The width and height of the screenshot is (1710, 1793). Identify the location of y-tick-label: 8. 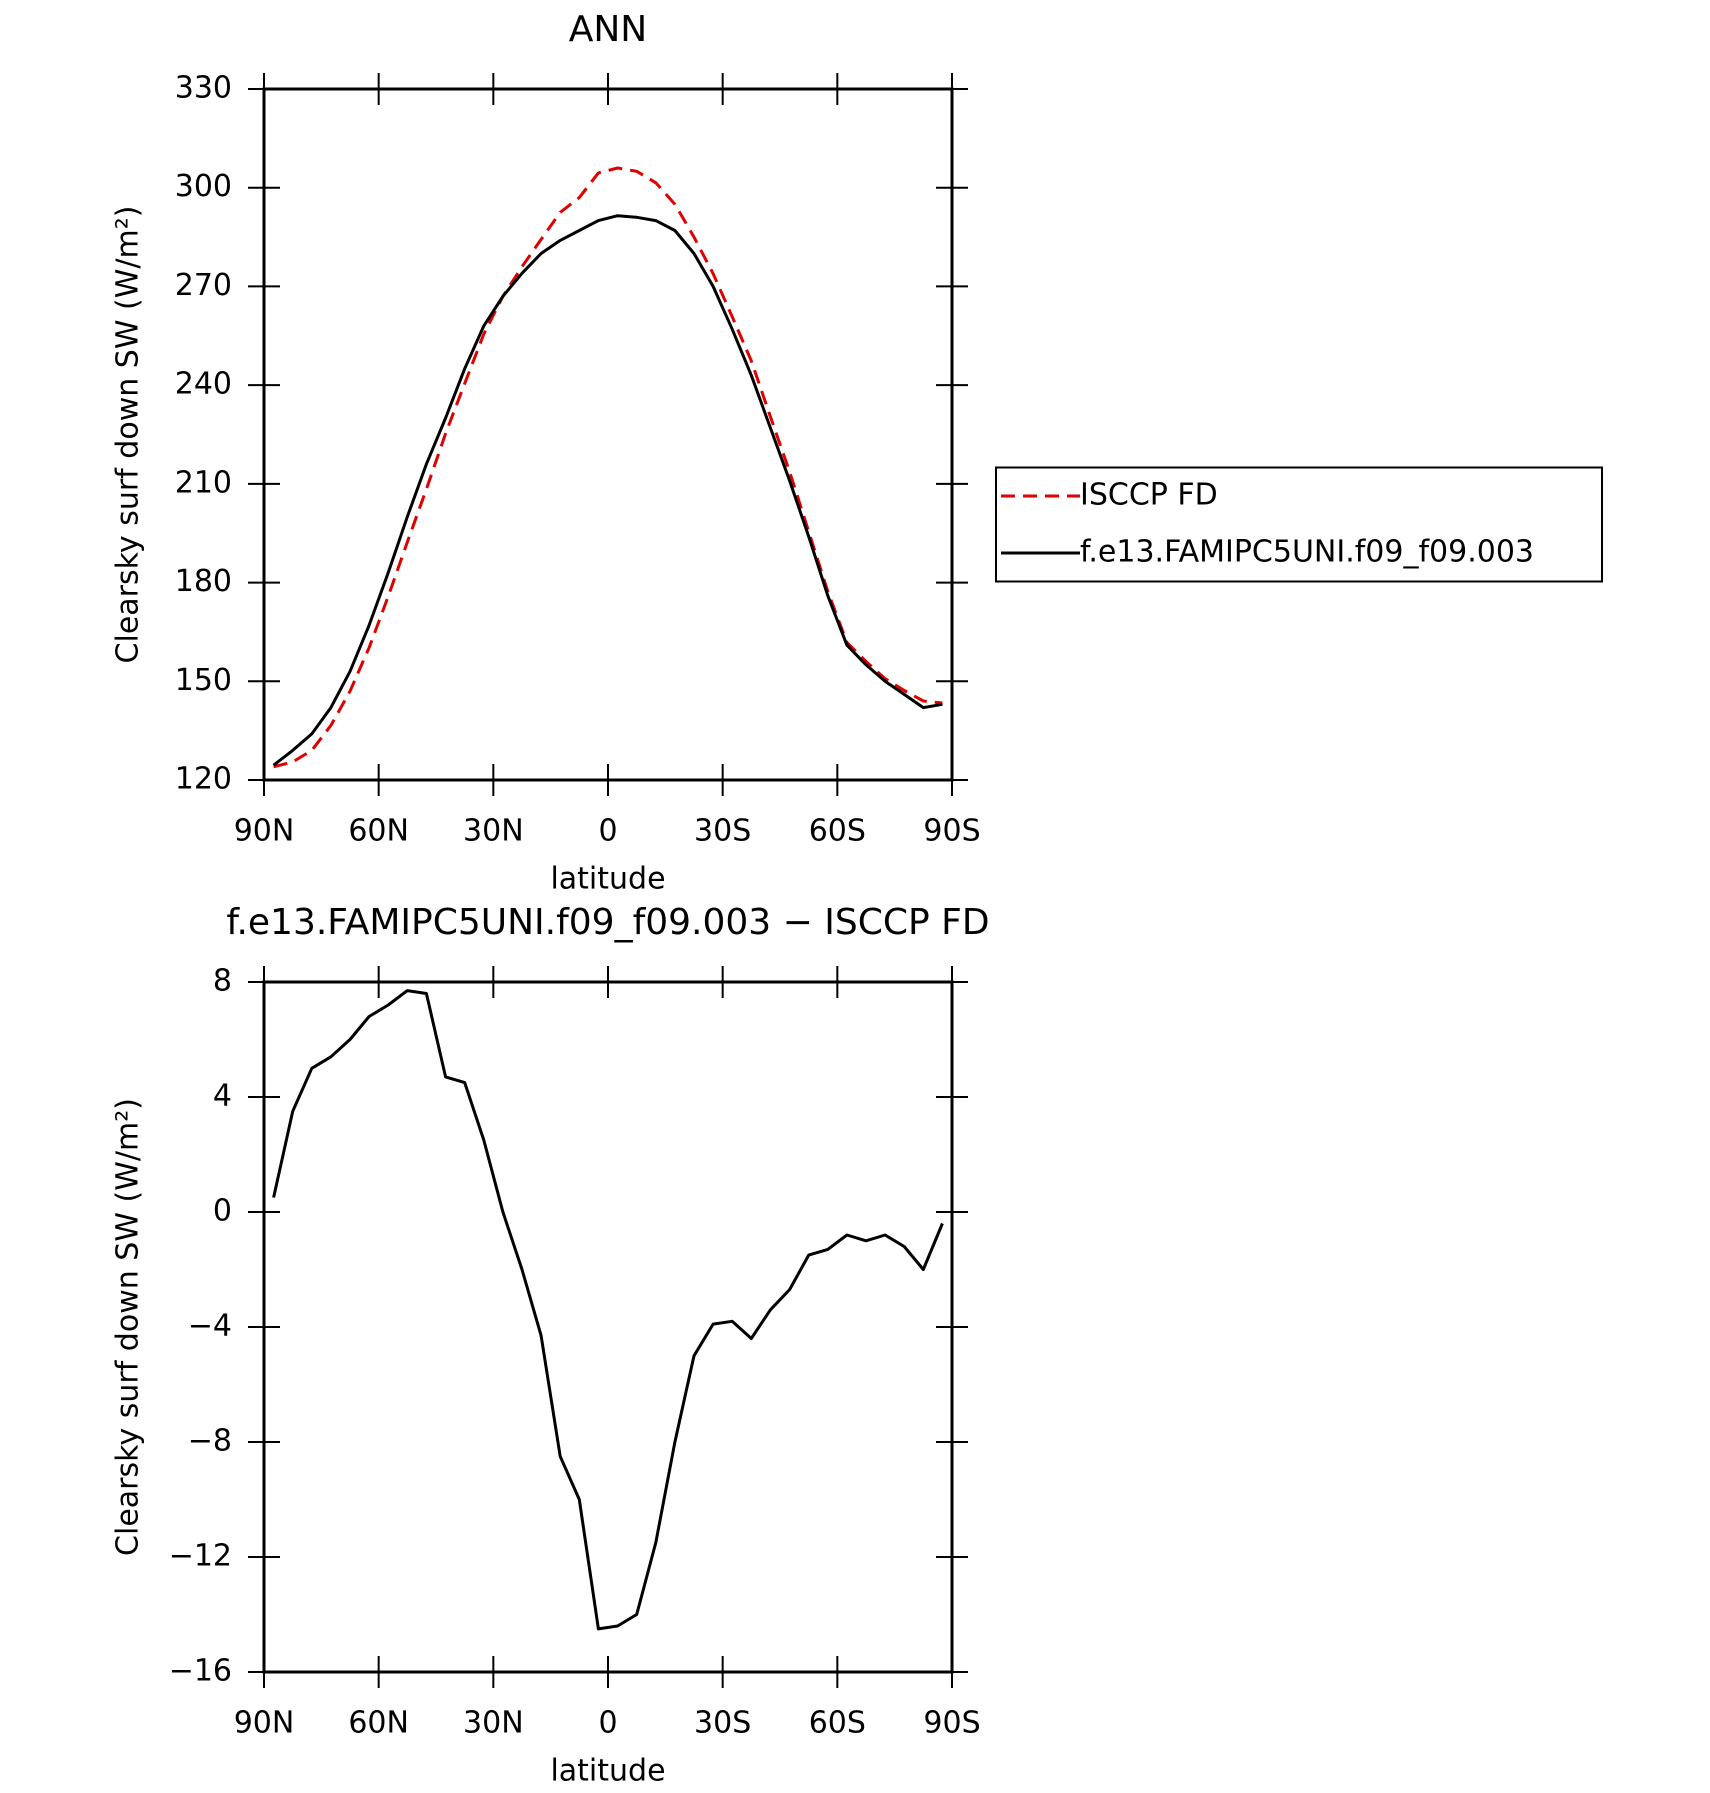
(222, 981).